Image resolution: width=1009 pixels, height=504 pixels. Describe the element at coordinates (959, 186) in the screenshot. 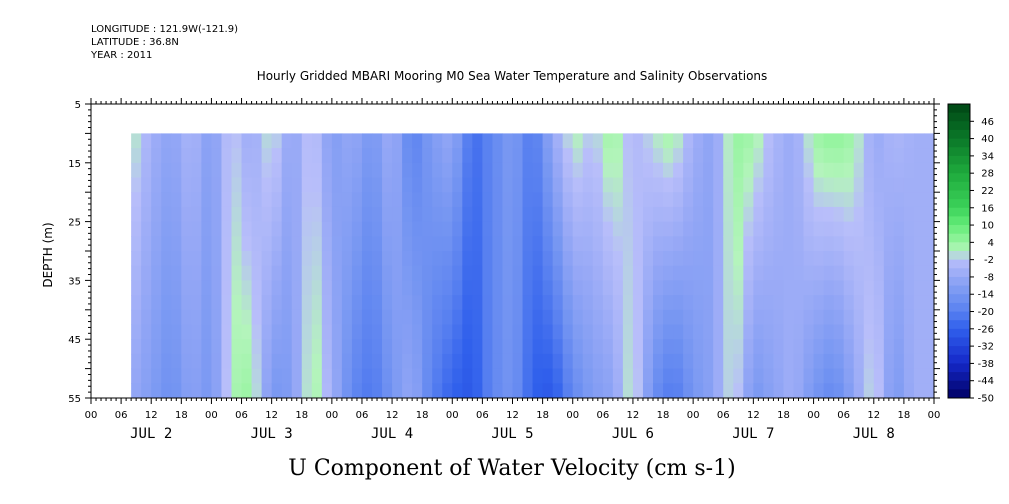

I see `colorbar-swatch` at that location.